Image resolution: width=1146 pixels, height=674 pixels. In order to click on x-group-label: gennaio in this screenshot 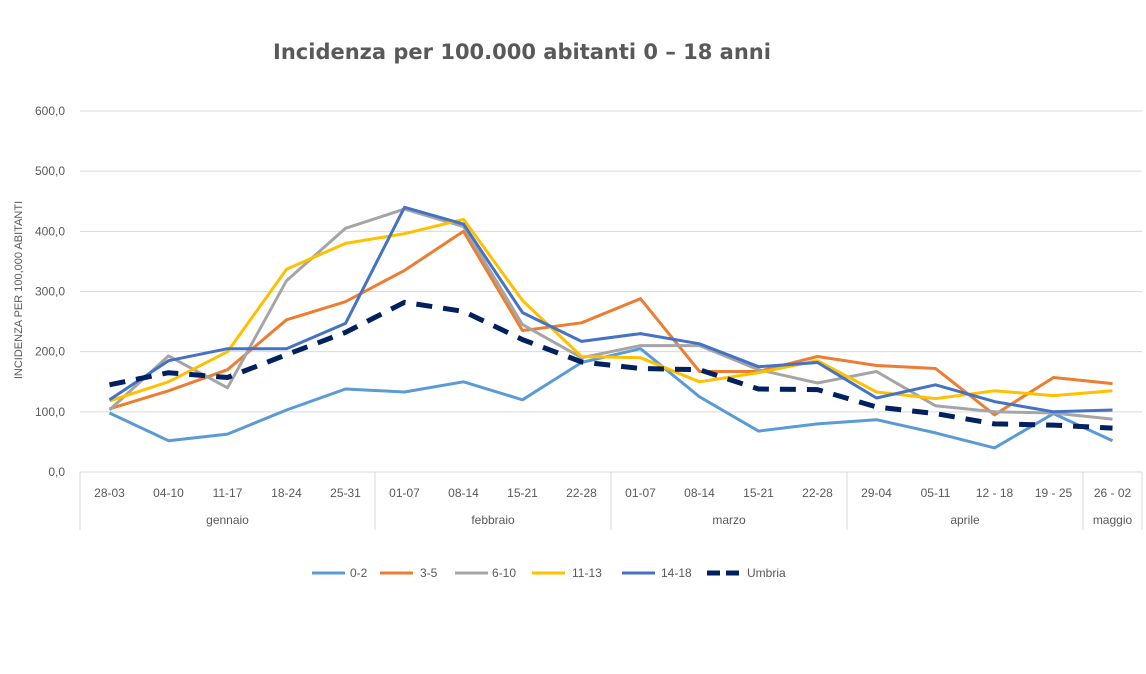, I will do `click(227, 520)`.